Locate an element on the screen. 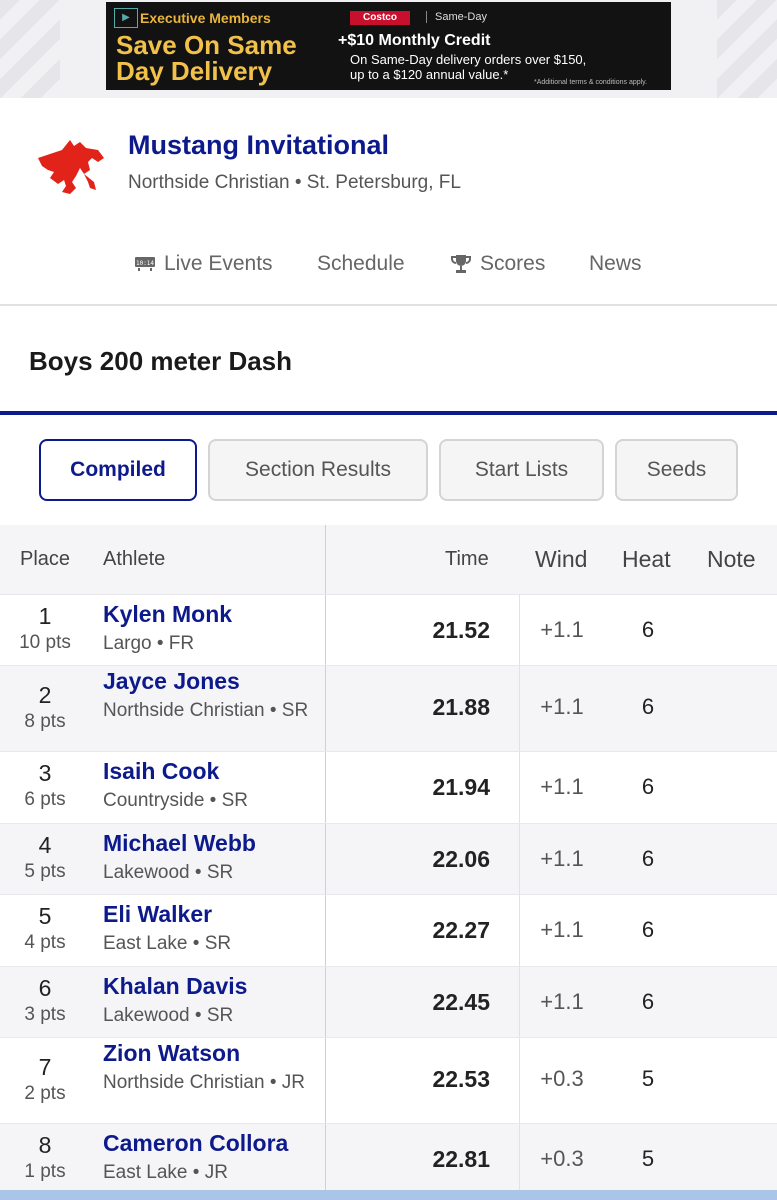 Image resolution: width=777 pixels, height=1200 pixels. header-place: Place is located at coordinates (45, 559).